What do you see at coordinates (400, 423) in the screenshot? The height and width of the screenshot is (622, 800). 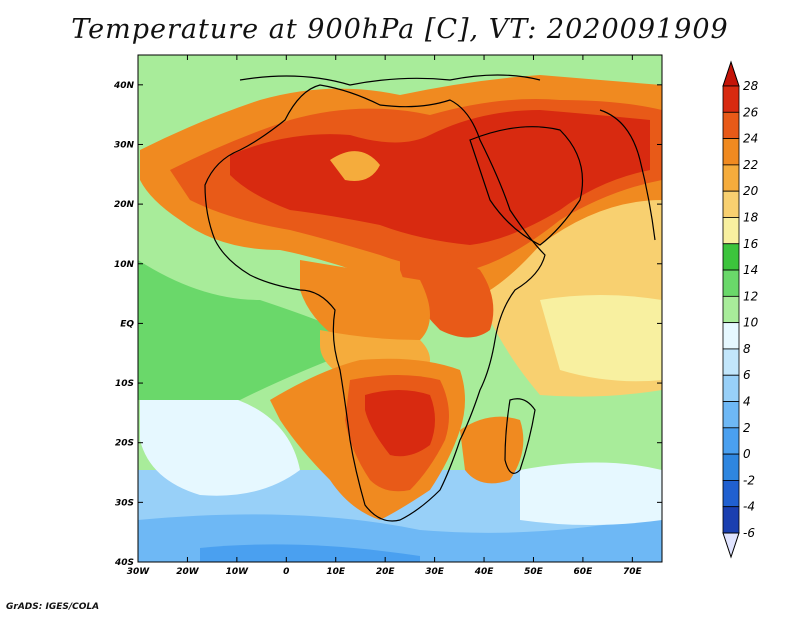 I see `southern-africa-hottest` at bounding box center [400, 423].